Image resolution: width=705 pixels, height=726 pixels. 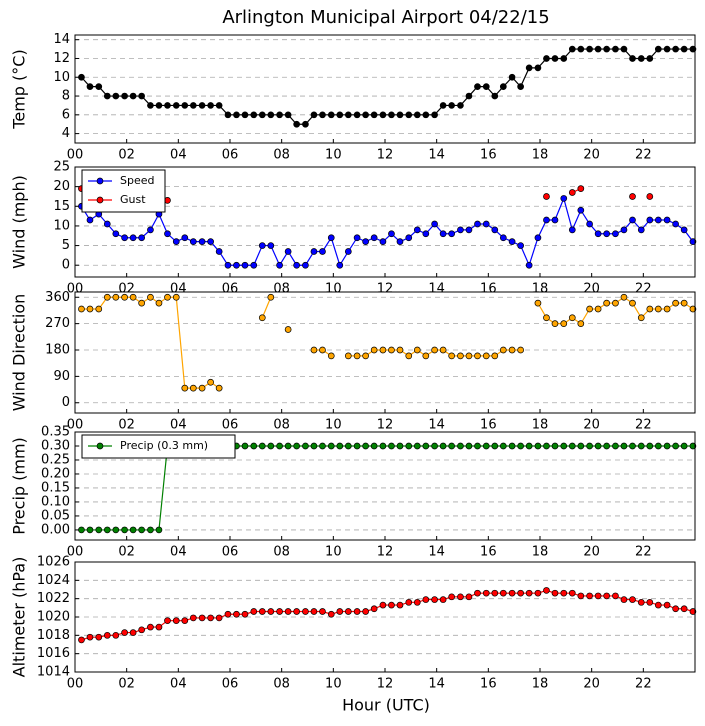 What do you see at coordinates (75, 289) in the screenshot?
I see `x-tick-label: 00` at bounding box center [75, 289].